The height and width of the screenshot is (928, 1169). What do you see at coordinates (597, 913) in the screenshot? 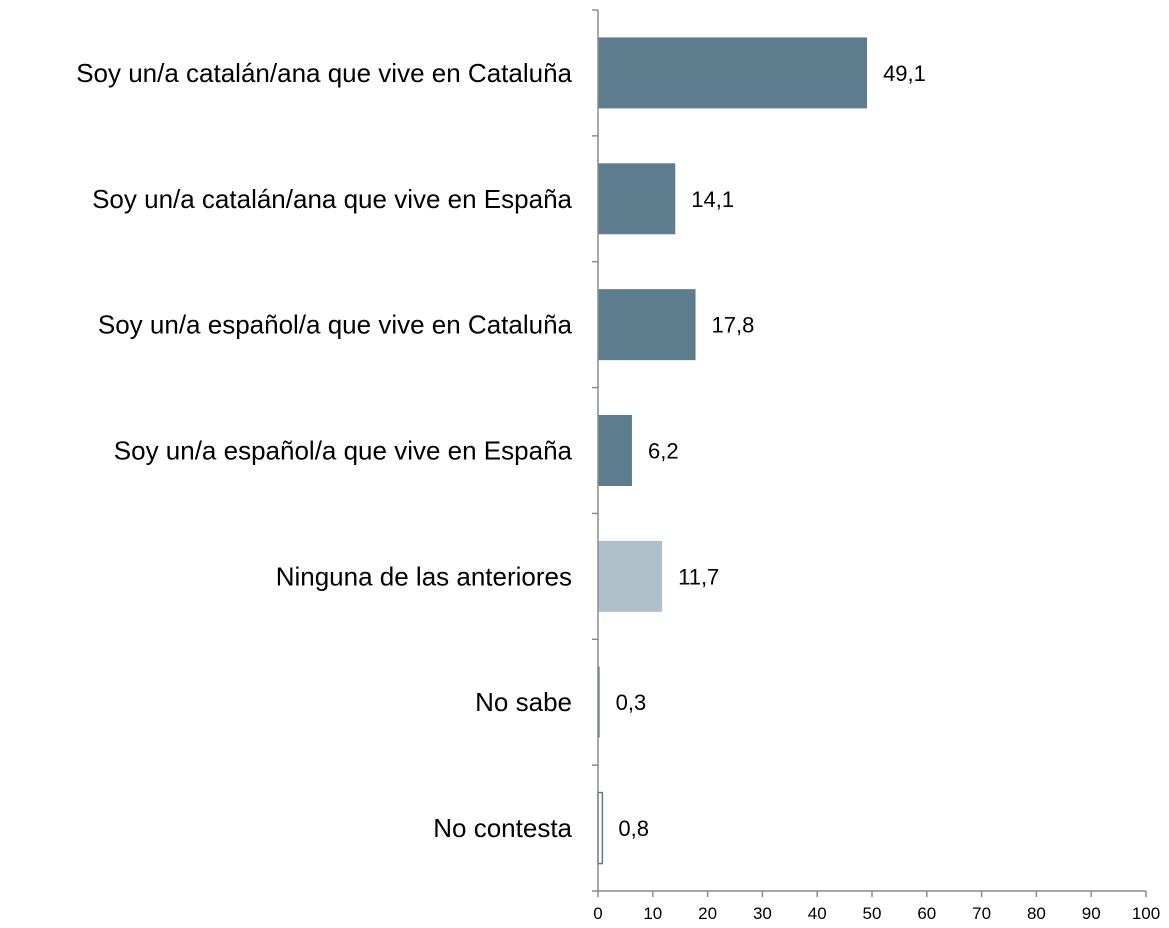
I see `x-tick-label: 0` at bounding box center [597, 913].